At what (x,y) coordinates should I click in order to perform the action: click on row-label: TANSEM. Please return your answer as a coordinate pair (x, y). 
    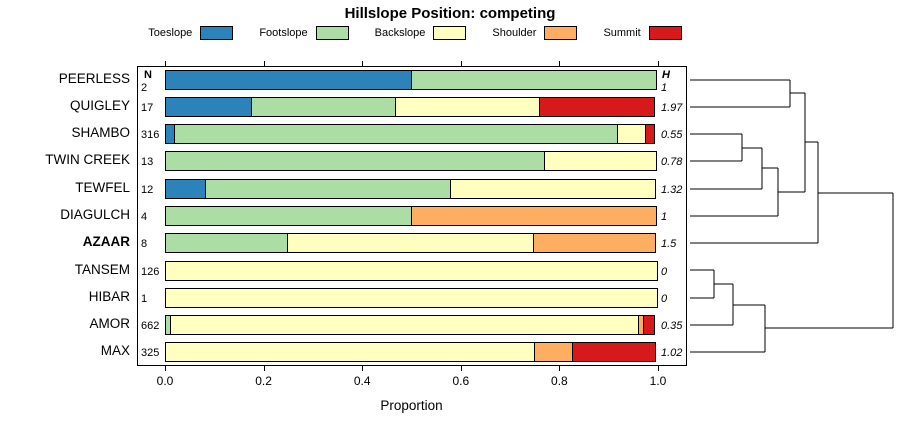
    Looking at the image, I should click on (102, 269).